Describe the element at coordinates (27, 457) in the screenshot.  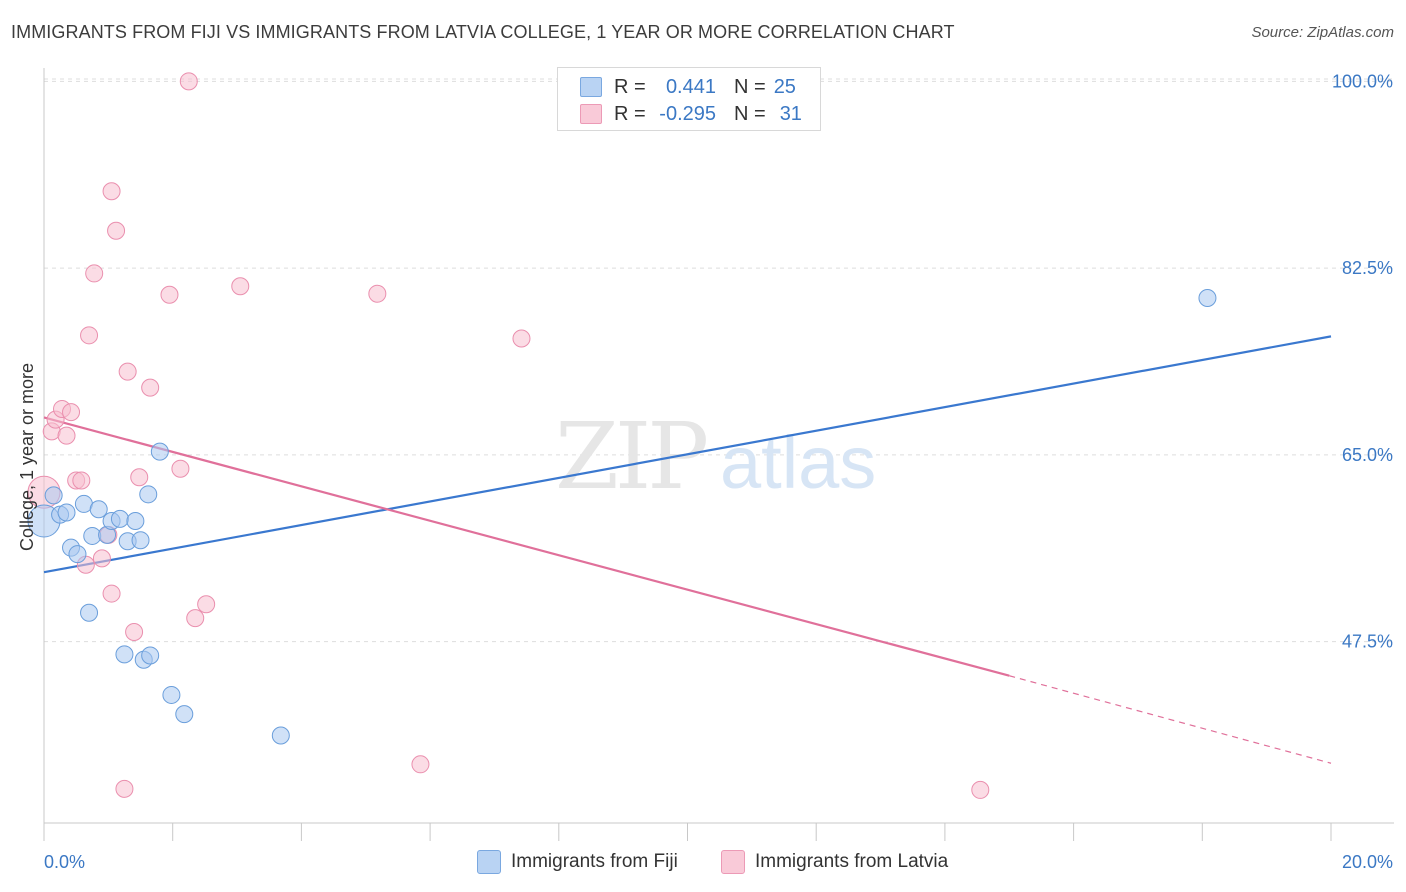
I see `y-axis-title: College, 1 year or more` at that location.